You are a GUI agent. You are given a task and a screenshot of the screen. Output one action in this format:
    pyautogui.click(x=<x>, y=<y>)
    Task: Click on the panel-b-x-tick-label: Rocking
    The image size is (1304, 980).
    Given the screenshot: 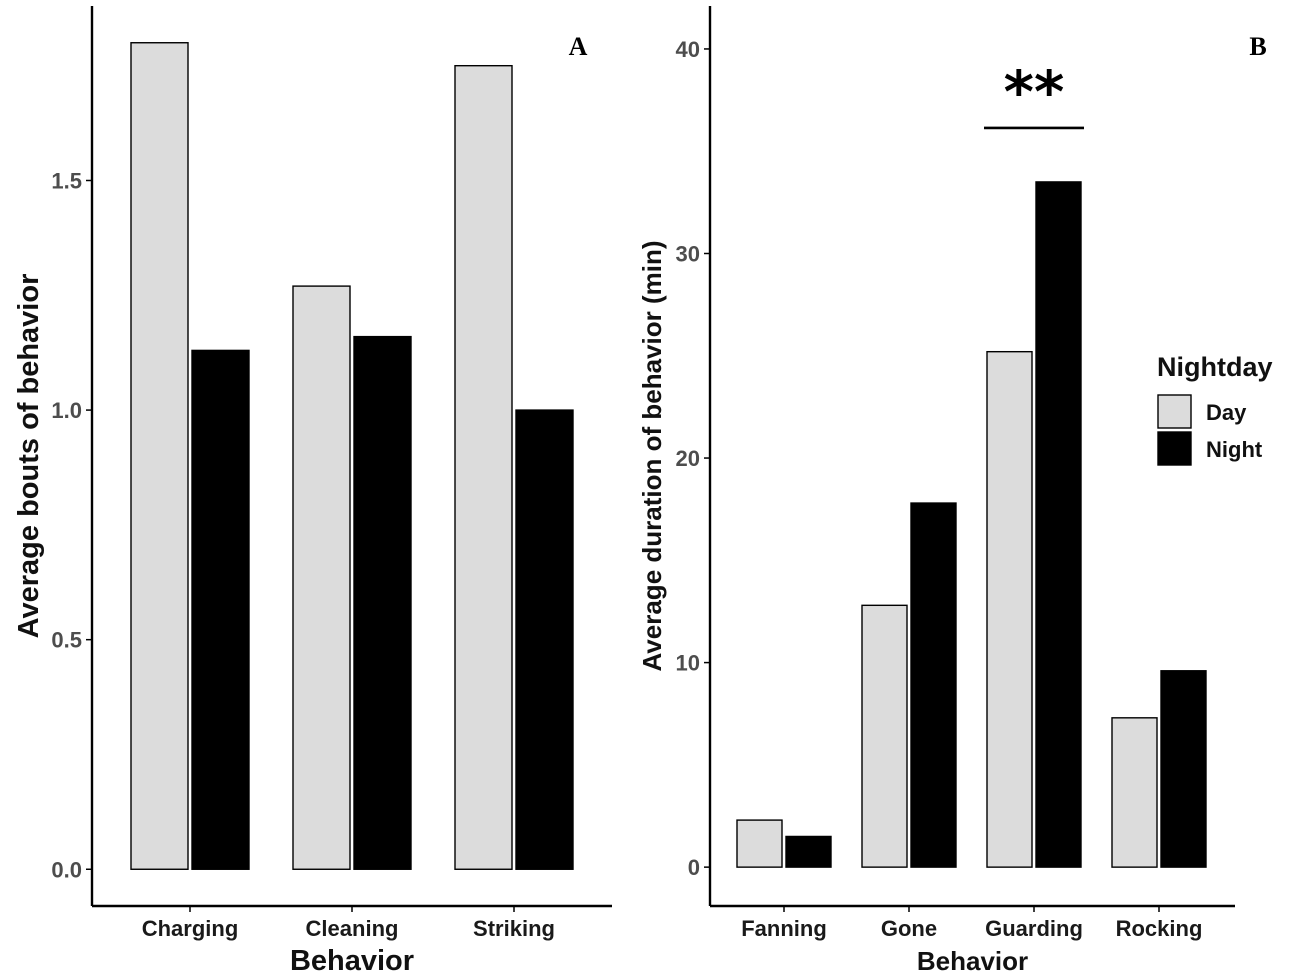 What is the action you would take?
    pyautogui.click(x=1159, y=928)
    